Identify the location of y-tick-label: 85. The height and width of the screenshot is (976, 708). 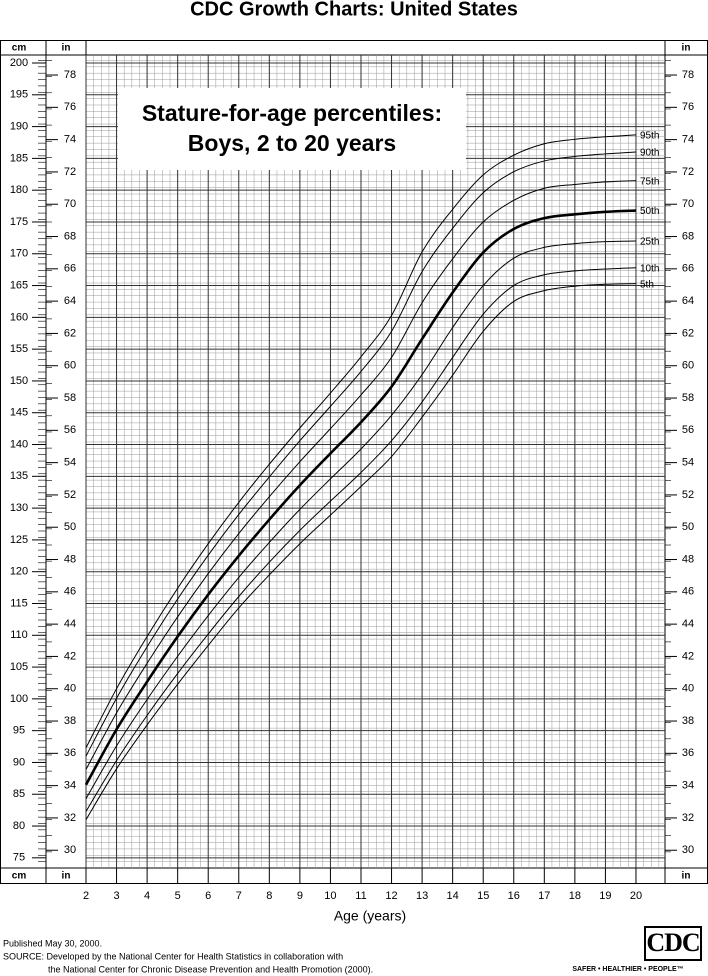
(19, 794).